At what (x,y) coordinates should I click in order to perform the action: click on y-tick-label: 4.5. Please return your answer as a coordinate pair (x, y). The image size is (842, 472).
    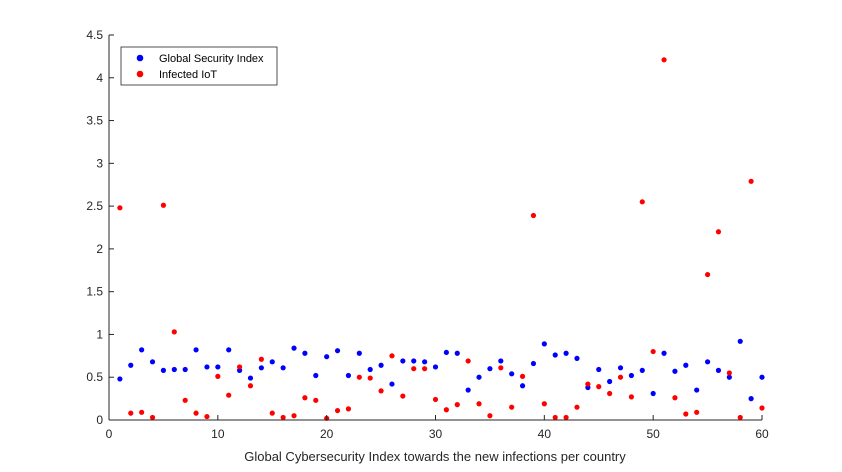
    Looking at the image, I should click on (94, 35).